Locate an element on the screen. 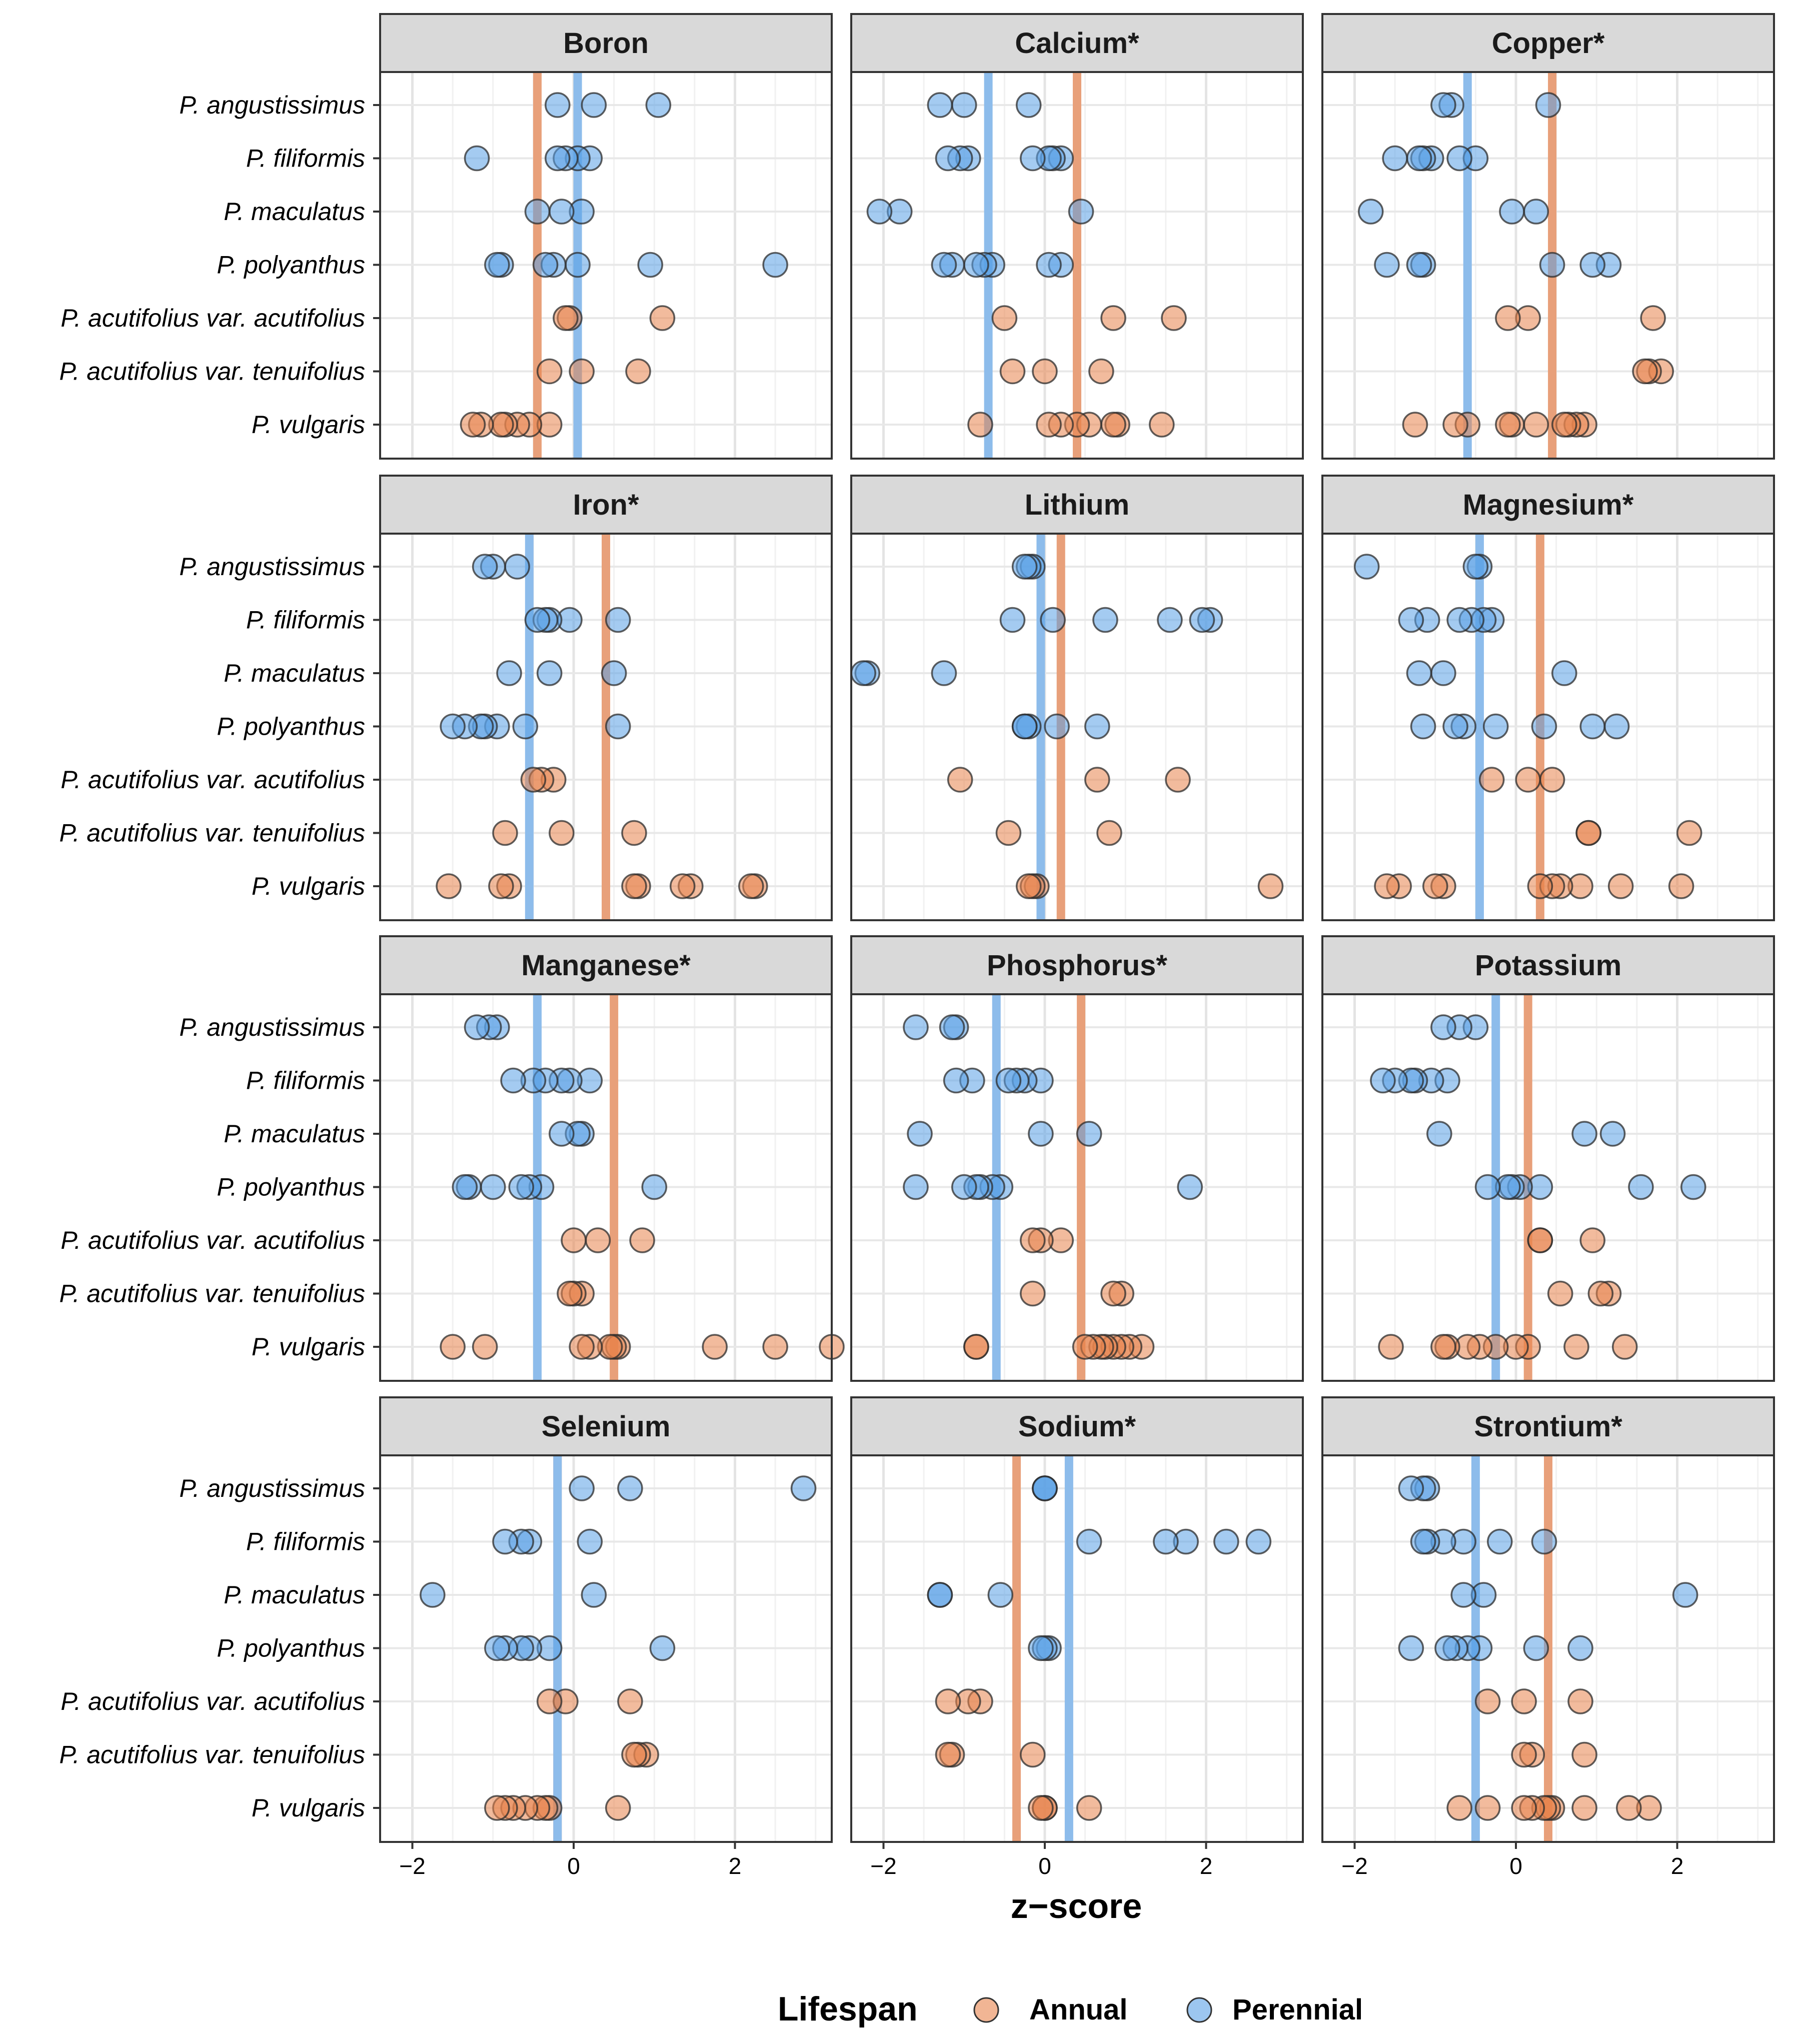 This screenshot has width=1794, height=2044. facet-title: Selenium is located at coordinates (606, 1427).